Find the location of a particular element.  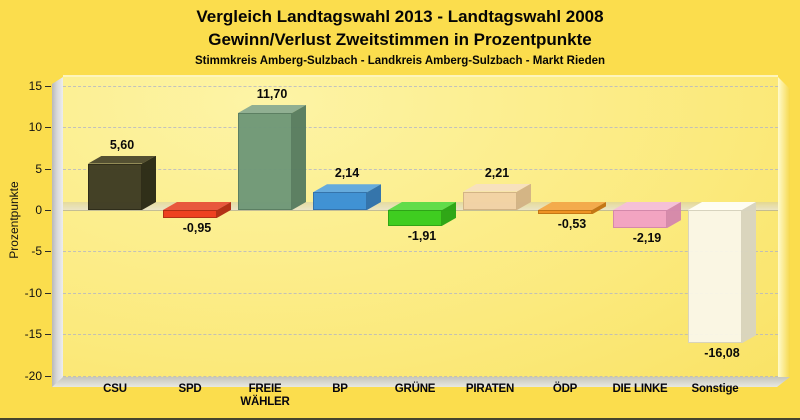

gridline--15 is located at coordinates (420, 335).